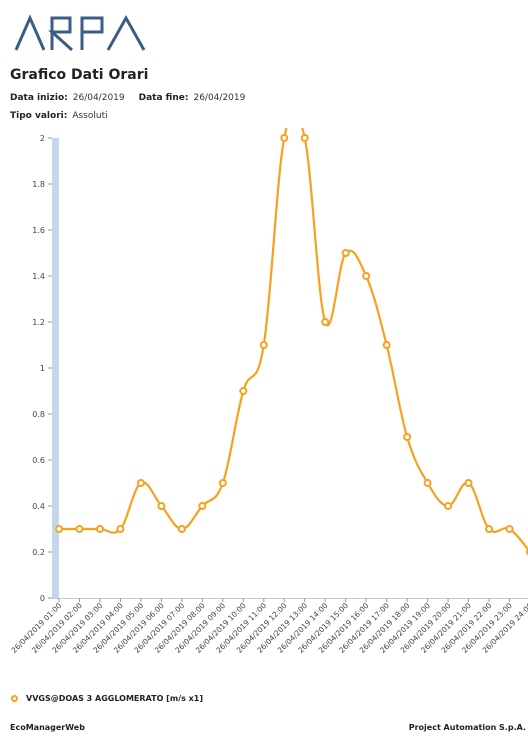 This screenshot has width=528, height=737. I want to click on y-tick-label: 0.8, so click(38, 414).